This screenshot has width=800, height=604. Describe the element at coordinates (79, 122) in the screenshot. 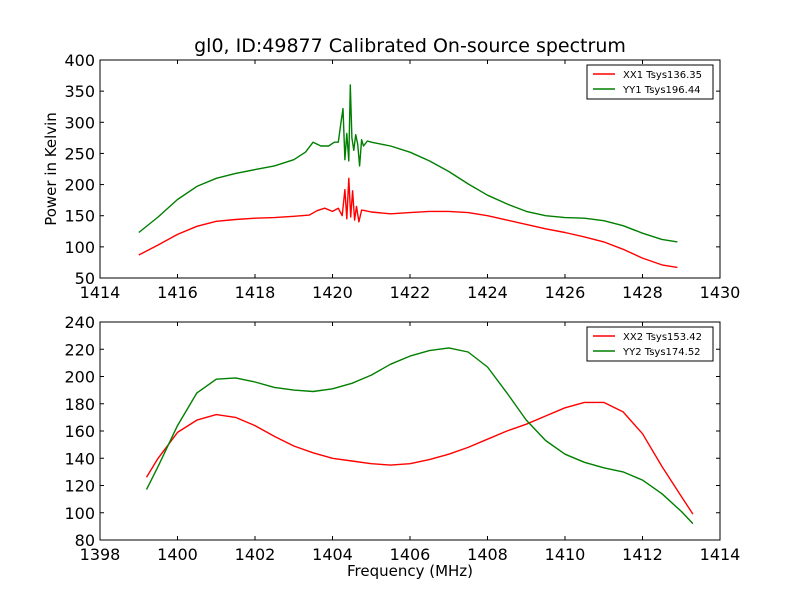

I see `y-tick-label-0-5: 300` at that location.